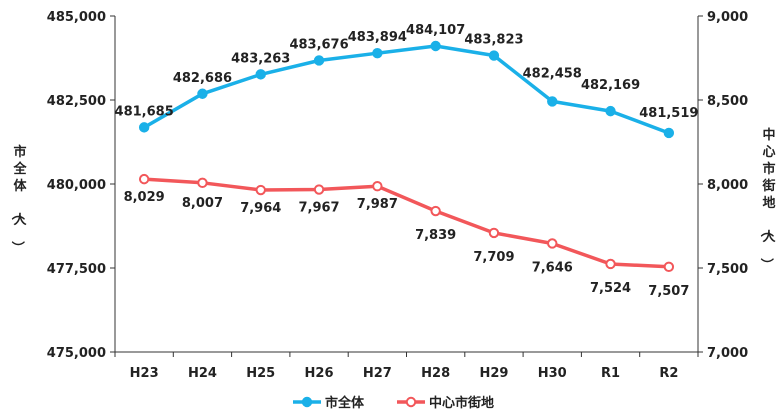  I want to click on right-axis-title-char: ）, so click(766, 264).